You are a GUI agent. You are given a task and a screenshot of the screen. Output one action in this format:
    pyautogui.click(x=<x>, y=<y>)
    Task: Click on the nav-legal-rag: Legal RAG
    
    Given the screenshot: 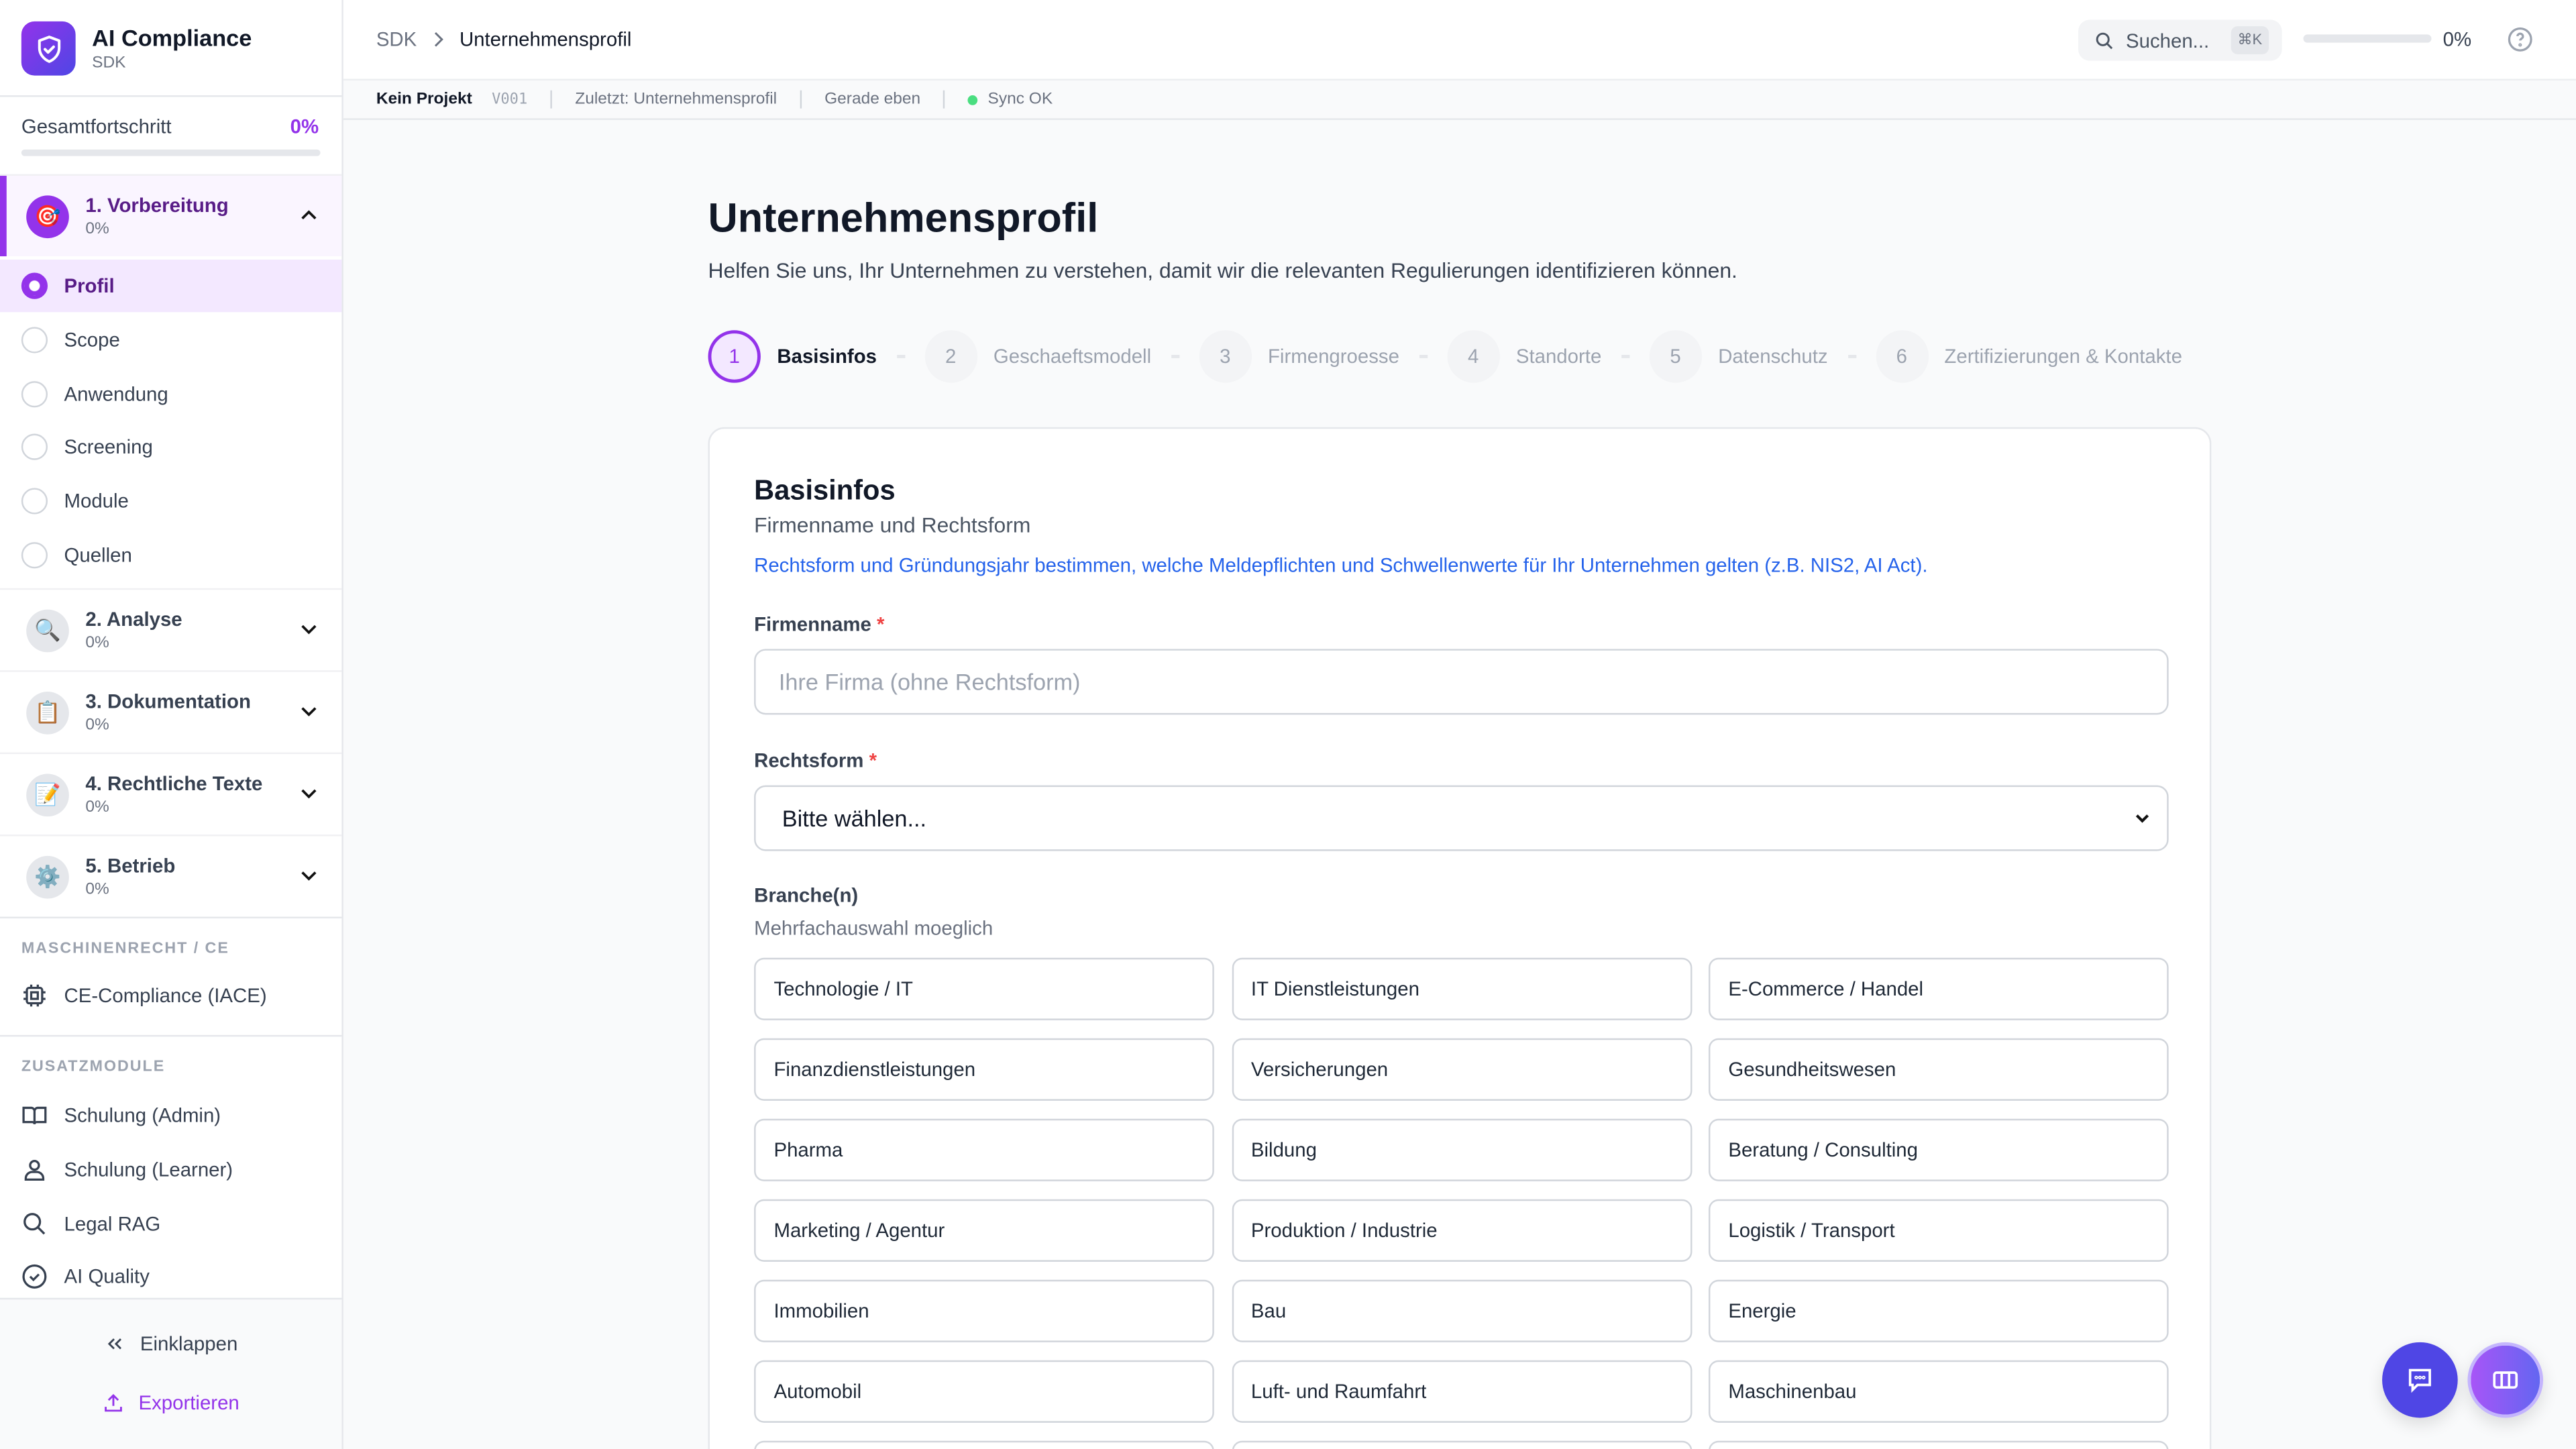 What is the action you would take?
    pyautogui.click(x=90, y=1224)
    